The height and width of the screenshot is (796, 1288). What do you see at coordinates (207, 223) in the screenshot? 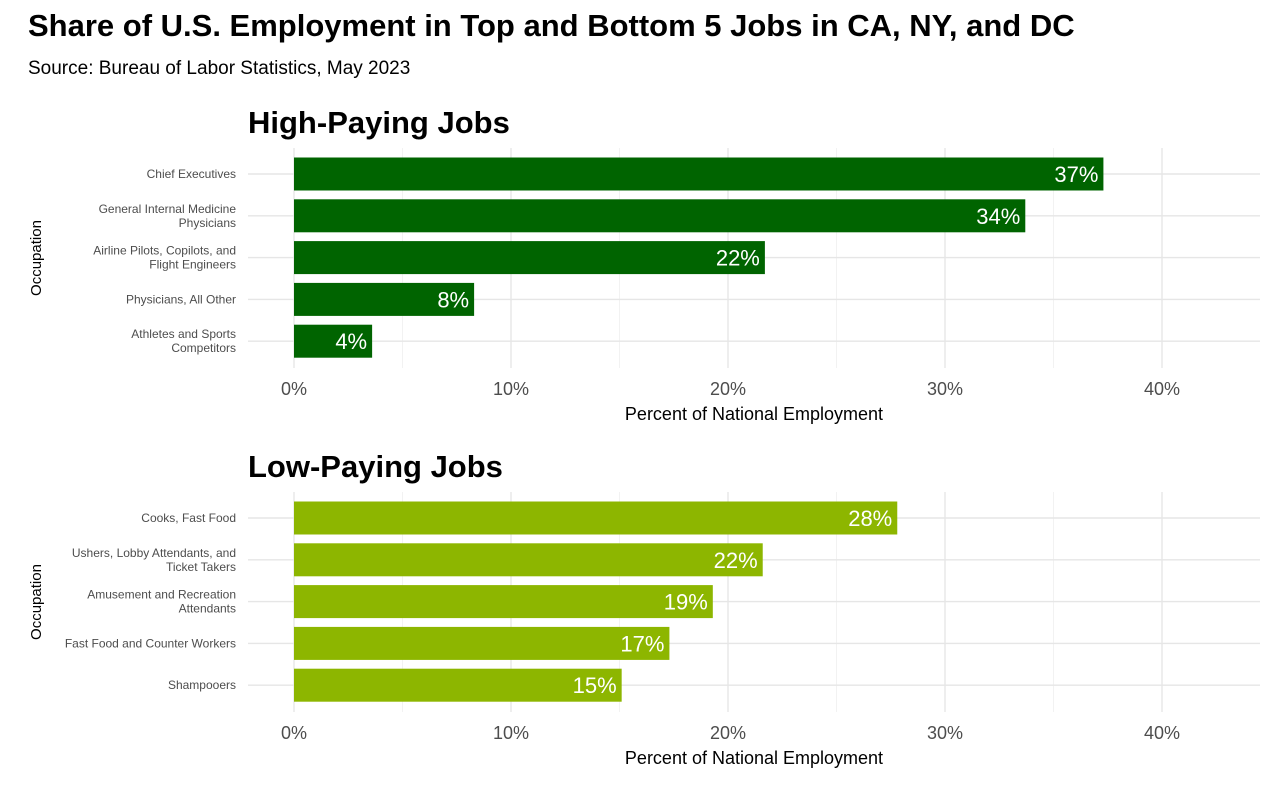
I see `y-tick-label-line: Physicians` at bounding box center [207, 223].